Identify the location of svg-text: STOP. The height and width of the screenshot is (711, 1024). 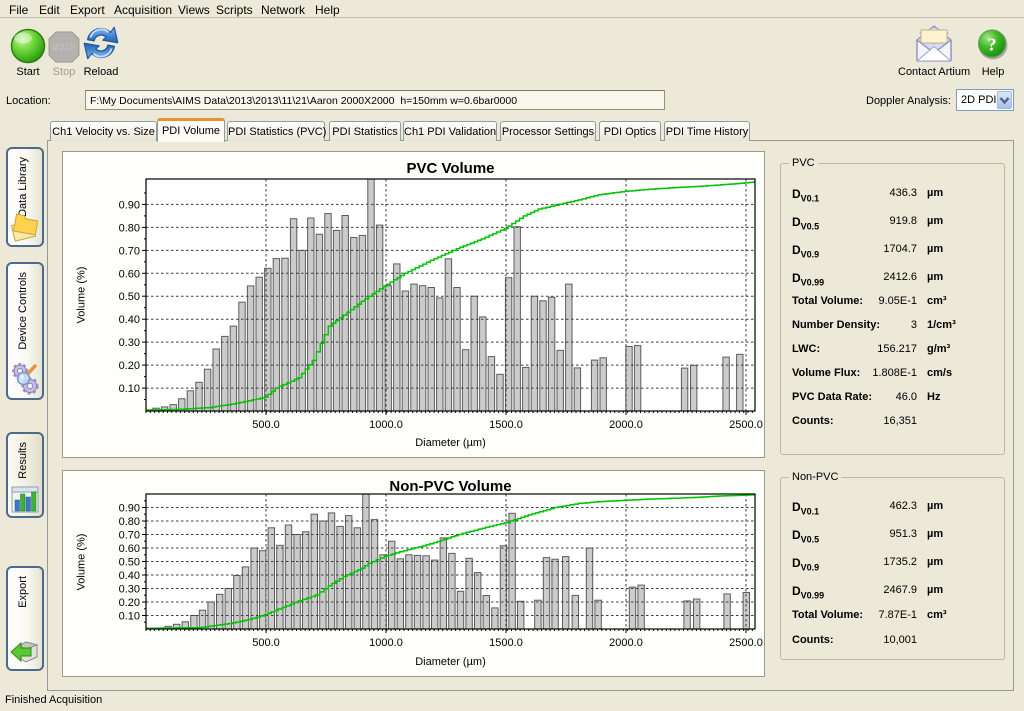
(64, 47).